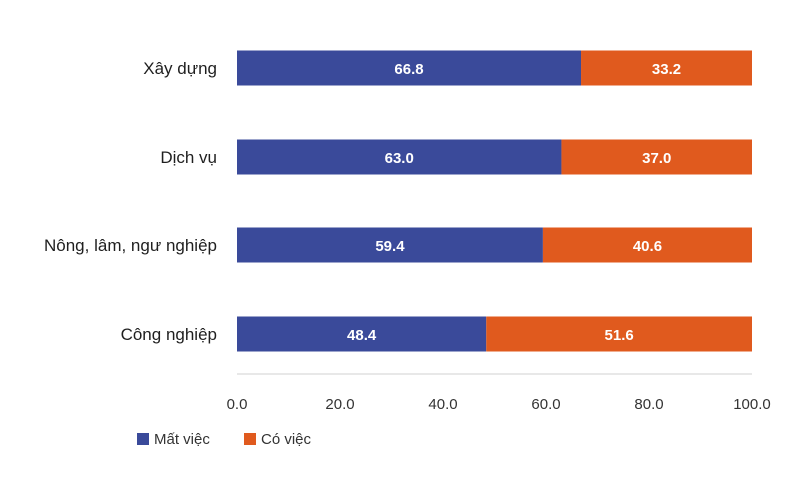  What do you see at coordinates (752, 404) in the screenshot?
I see `x-tick-label: 100.0` at bounding box center [752, 404].